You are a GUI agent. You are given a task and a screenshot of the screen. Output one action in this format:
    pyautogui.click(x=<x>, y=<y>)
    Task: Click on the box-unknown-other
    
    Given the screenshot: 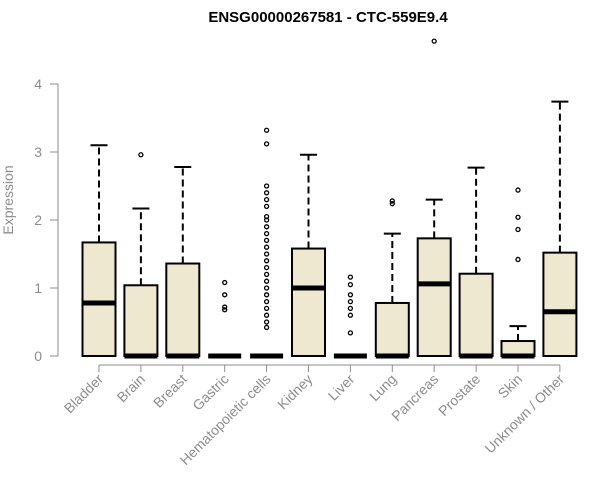 What is the action you would take?
    pyautogui.click(x=560, y=228)
    